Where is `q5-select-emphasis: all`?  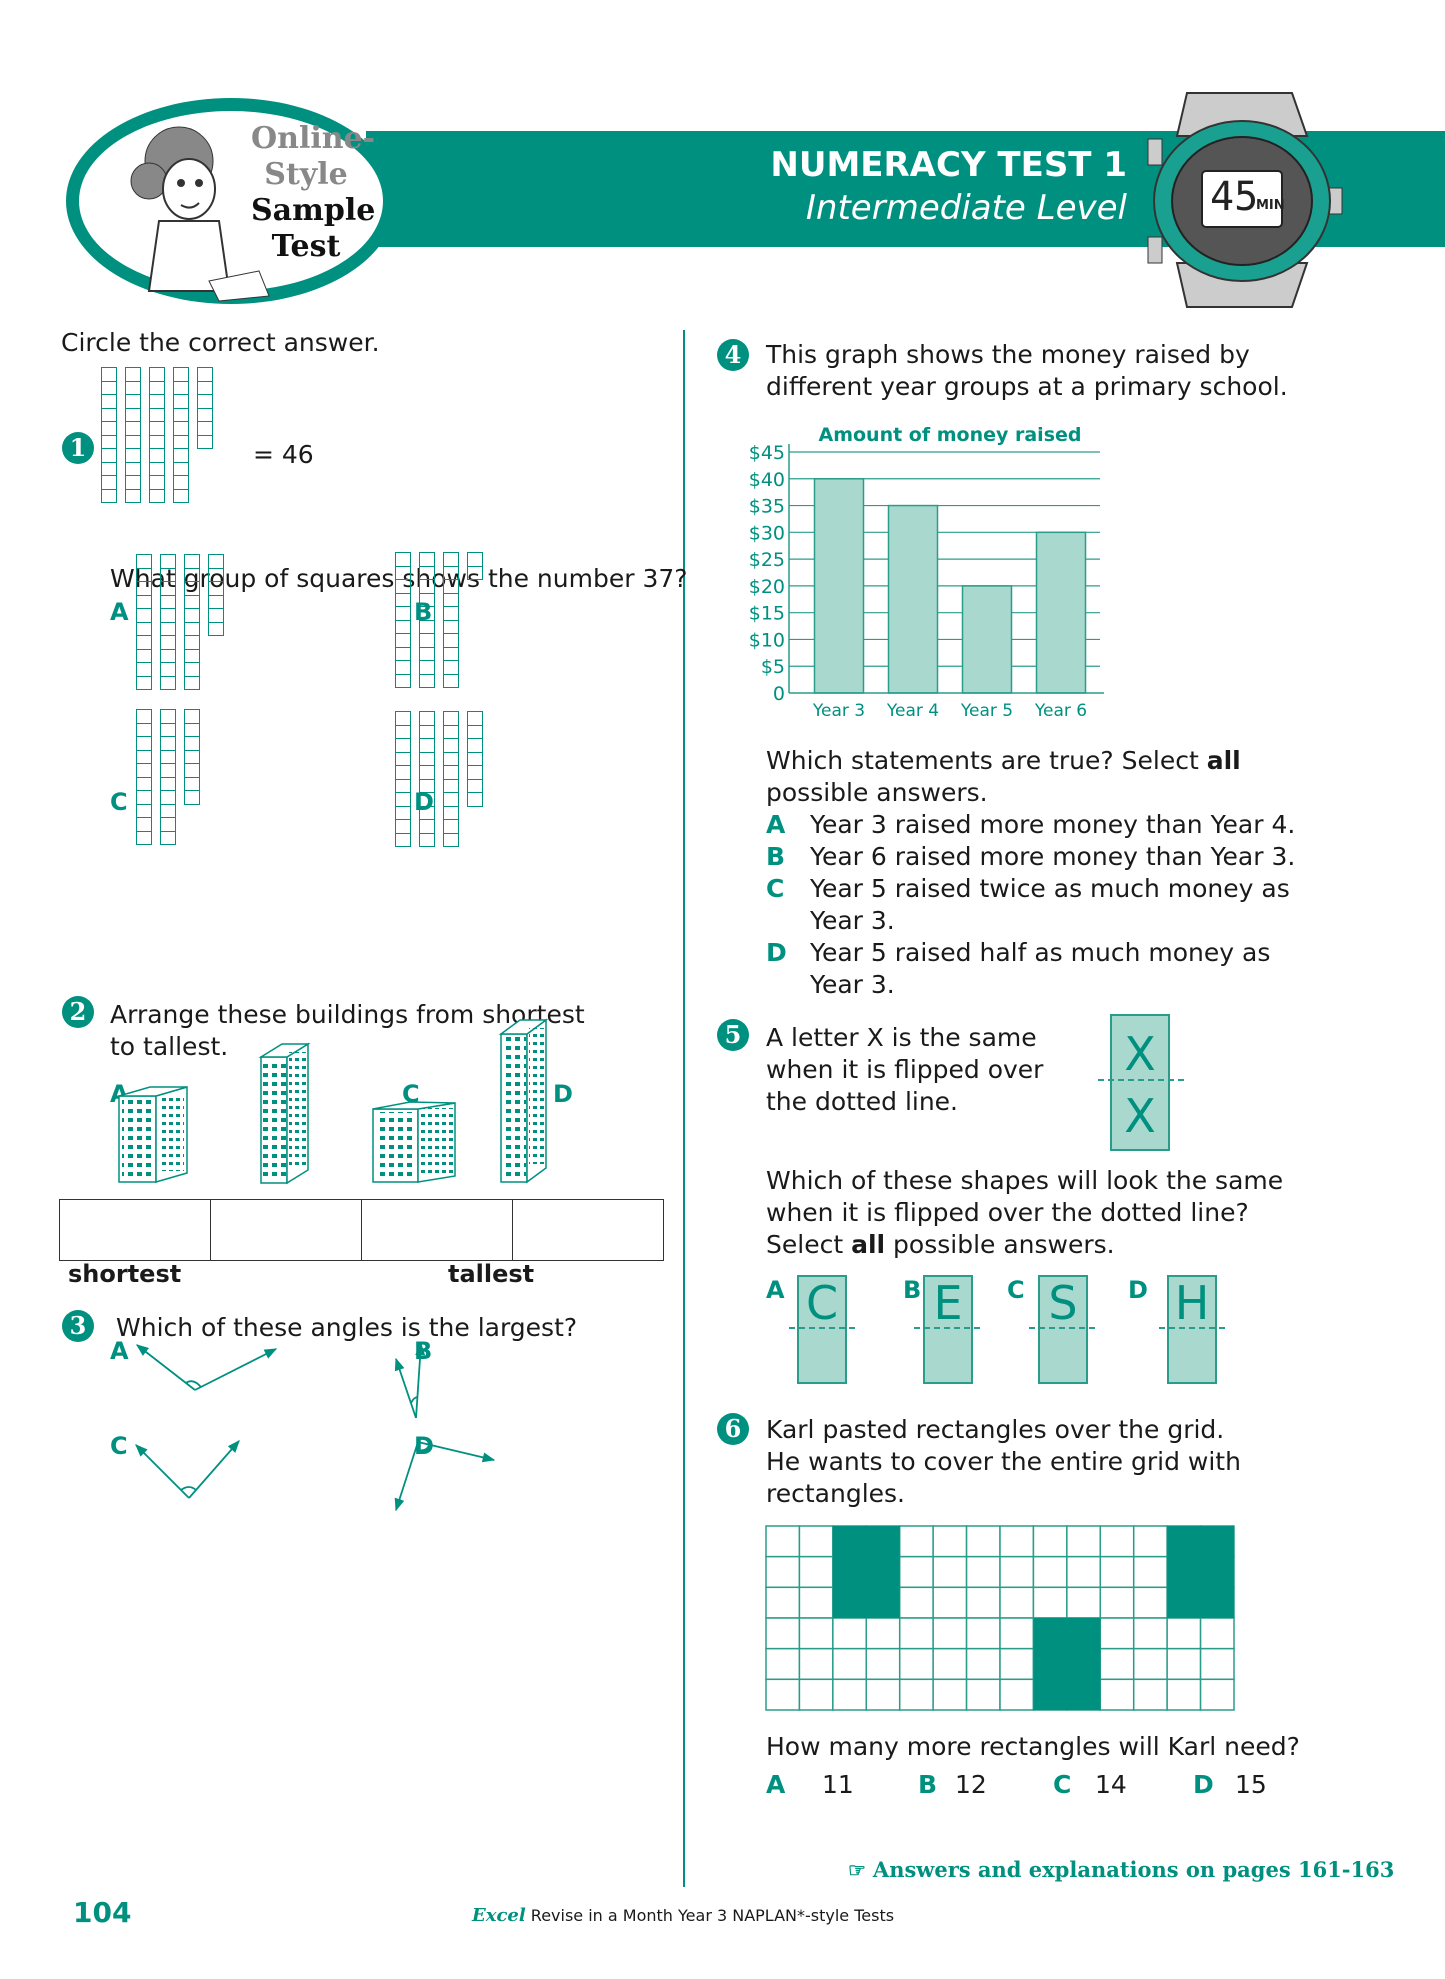 q5-select-emphasis: all is located at coordinates (868, 1244).